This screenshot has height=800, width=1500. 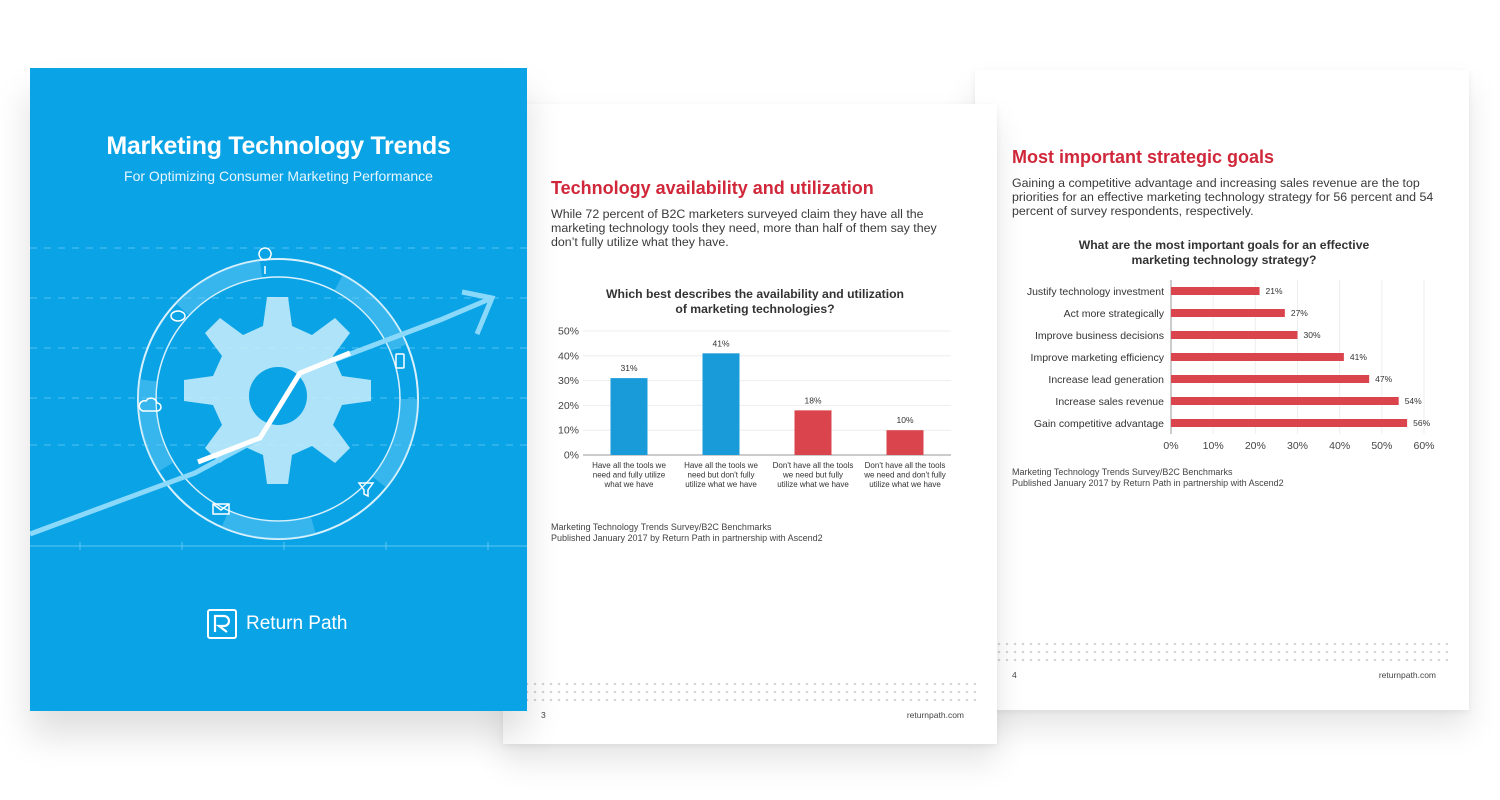 What do you see at coordinates (1423, 446) in the screenshot?
I see `x-tick-label: 60%` at bounding box center [1423, 446].